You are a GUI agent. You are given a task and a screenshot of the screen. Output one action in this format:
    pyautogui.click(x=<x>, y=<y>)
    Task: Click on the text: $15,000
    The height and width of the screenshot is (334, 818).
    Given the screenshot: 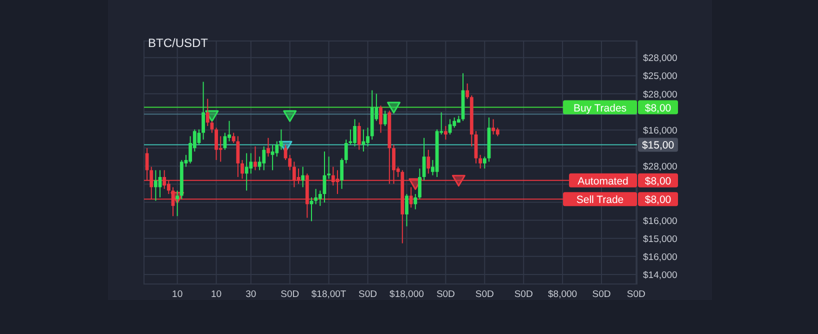 What is the action you would take?
    pyautogui.click(x=660, y=239)
    